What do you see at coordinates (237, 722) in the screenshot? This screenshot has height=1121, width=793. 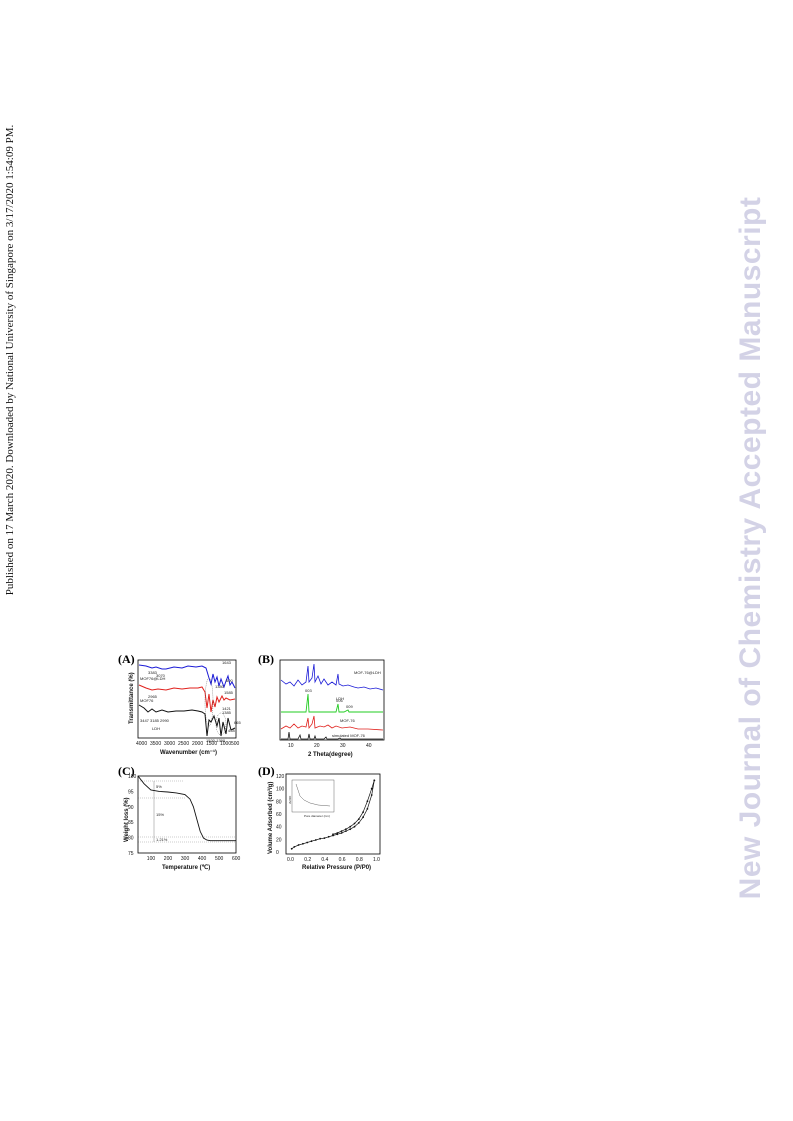 I see `ftir-anno-665: 665` at bounding box center [237, 722].